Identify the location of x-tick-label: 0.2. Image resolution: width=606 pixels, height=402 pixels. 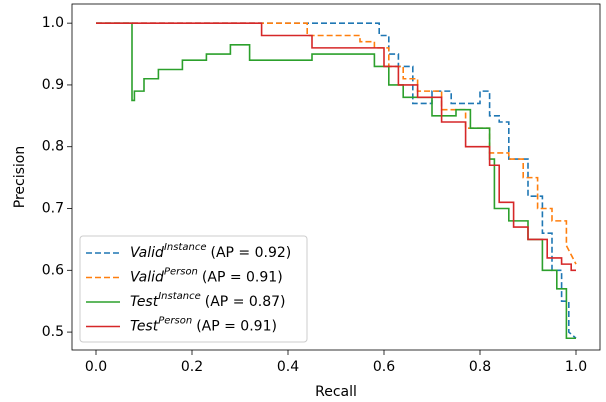
(192, 367).